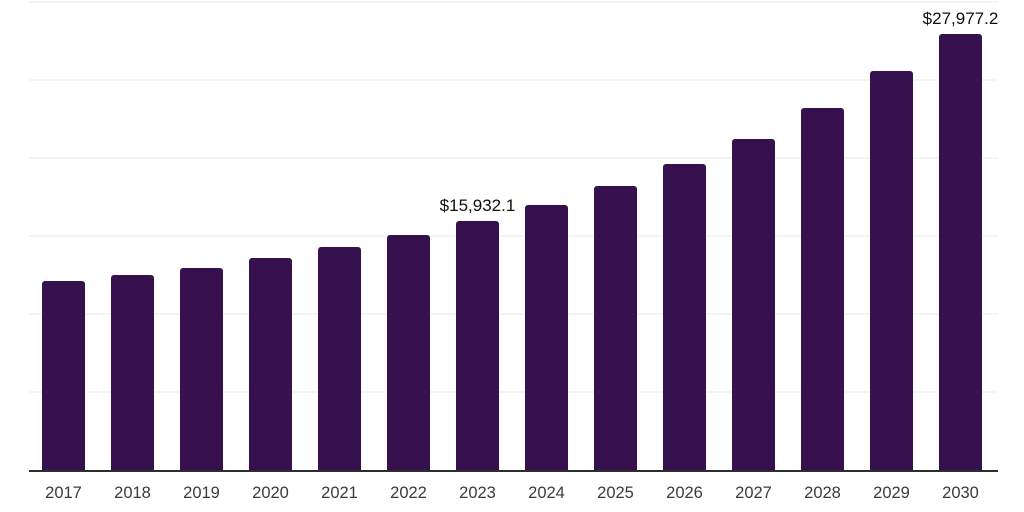 This screenshot has width=1024, height=512. I want to click on x-tick-2028: 2028, so click(822, 493).